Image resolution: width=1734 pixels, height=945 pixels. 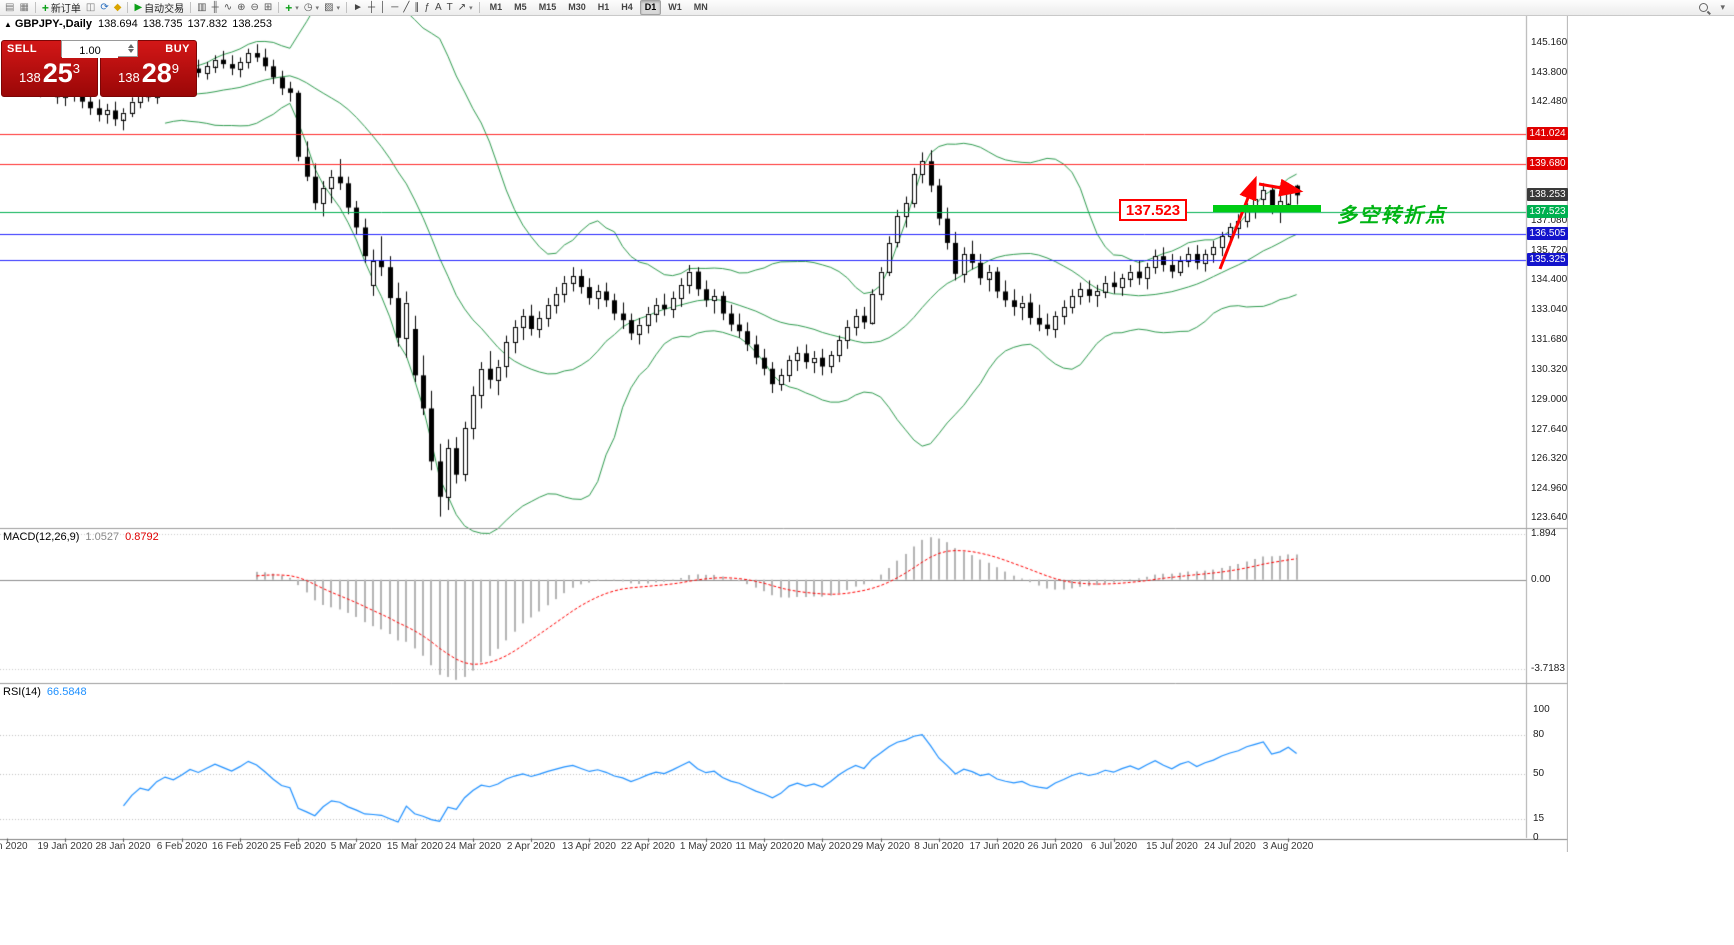 What do you see at coordinates (627, 7) in the screenshot?
I see `timeframe-button-h4: H4` at bounding box center [627, 7].